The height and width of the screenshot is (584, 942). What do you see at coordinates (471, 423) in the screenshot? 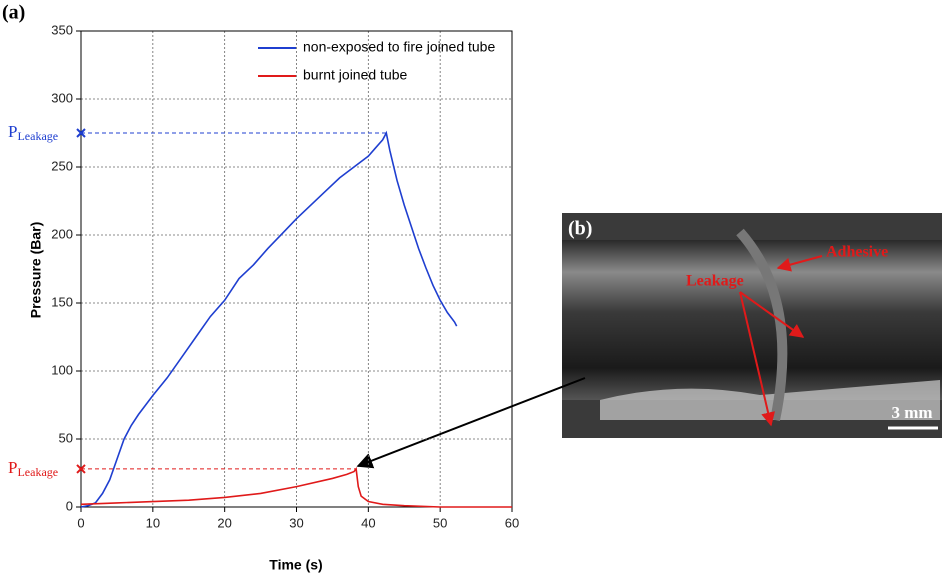
I see `link-arrow` at bounding box center [471, 423].